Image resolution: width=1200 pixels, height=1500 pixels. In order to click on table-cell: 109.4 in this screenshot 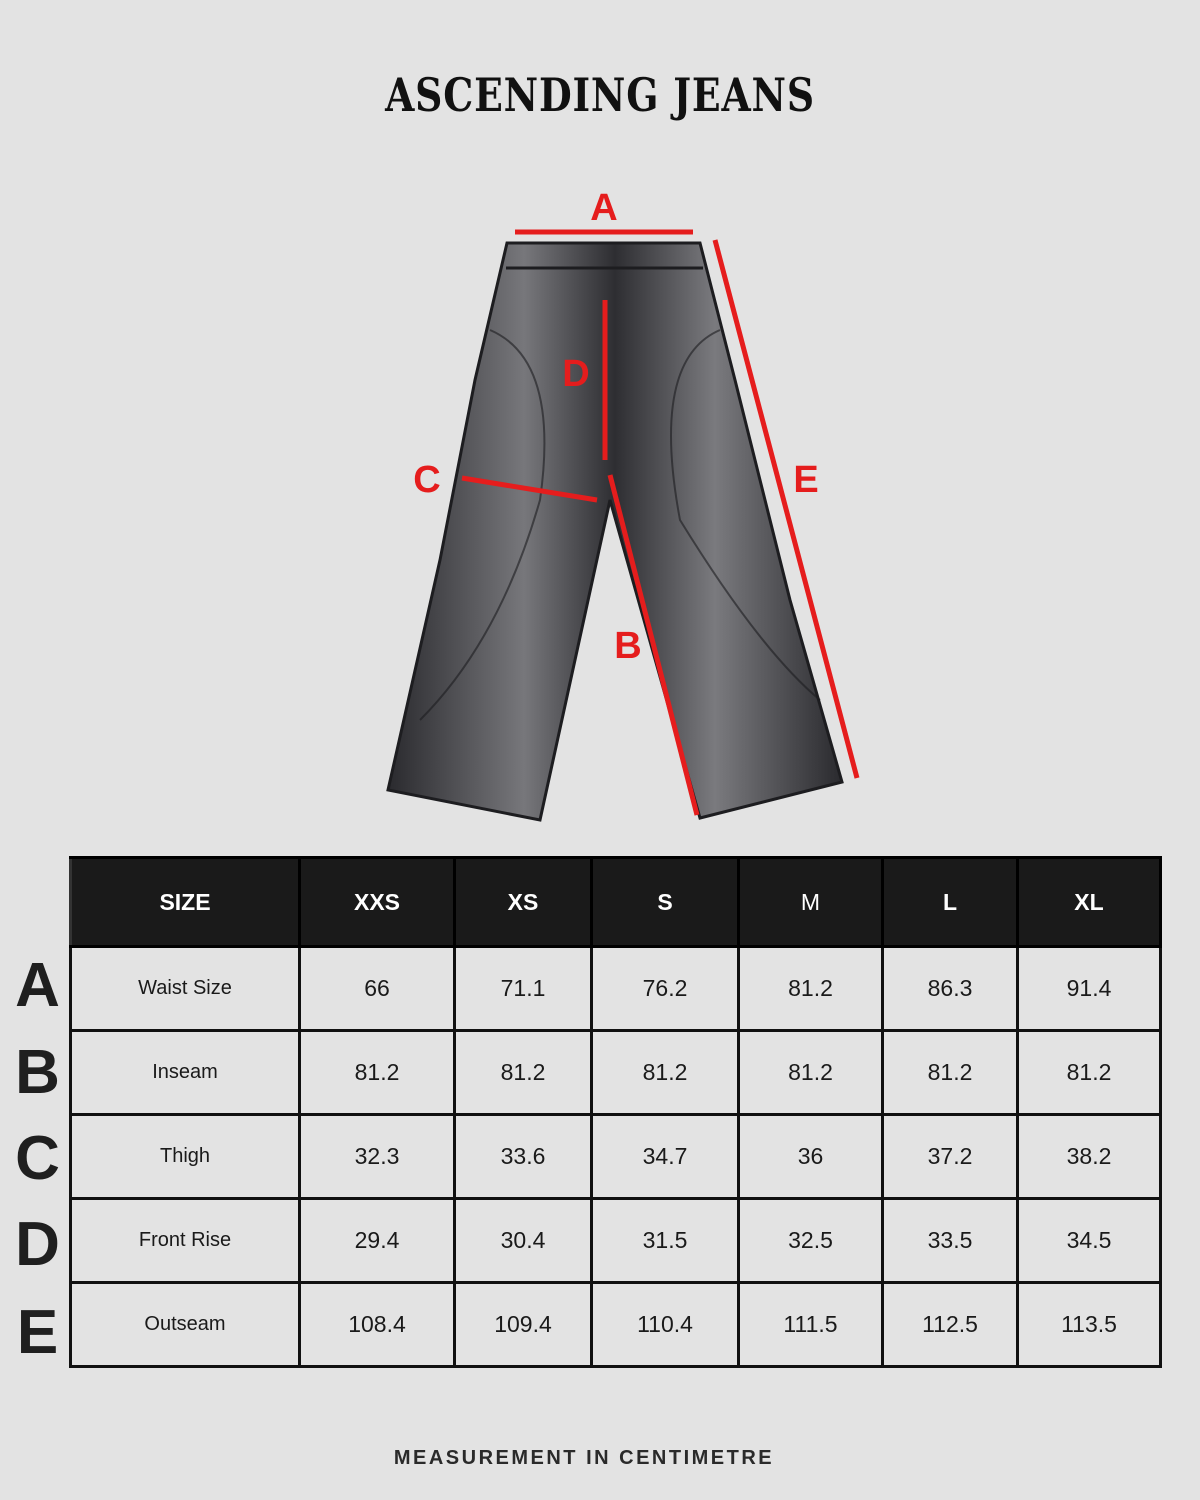, I will do `click(523, 1324)`.